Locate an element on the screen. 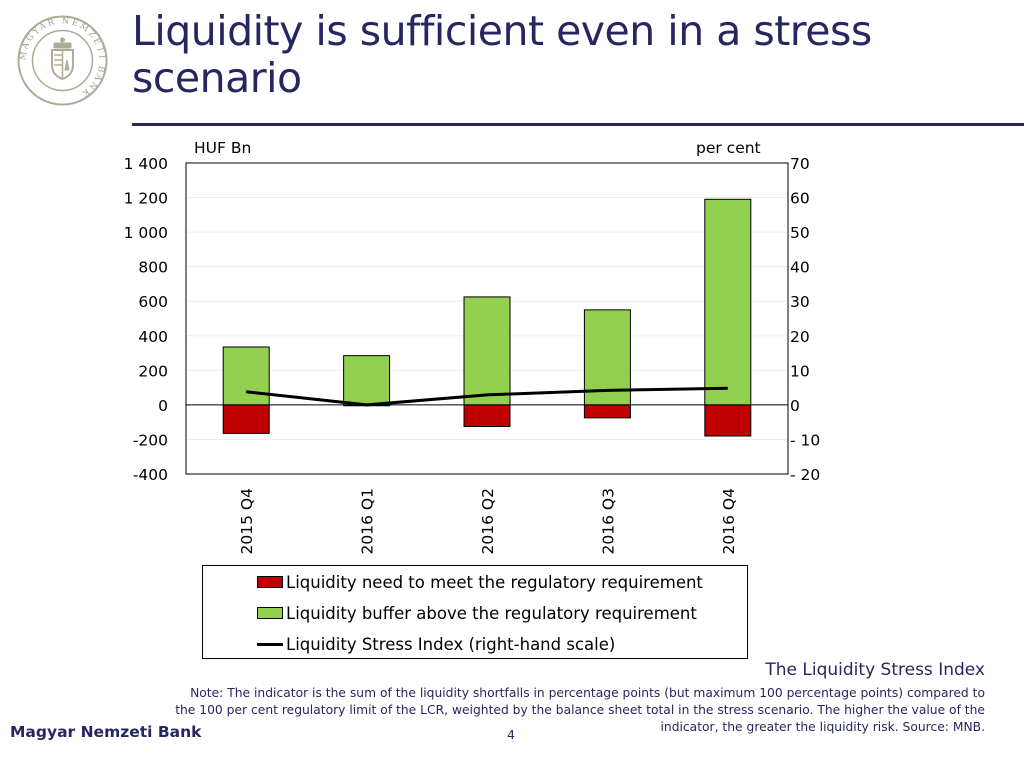 The height and width of the screenshot is (768, 1024). legend-swatch-need is located at coordinates (270, 582).